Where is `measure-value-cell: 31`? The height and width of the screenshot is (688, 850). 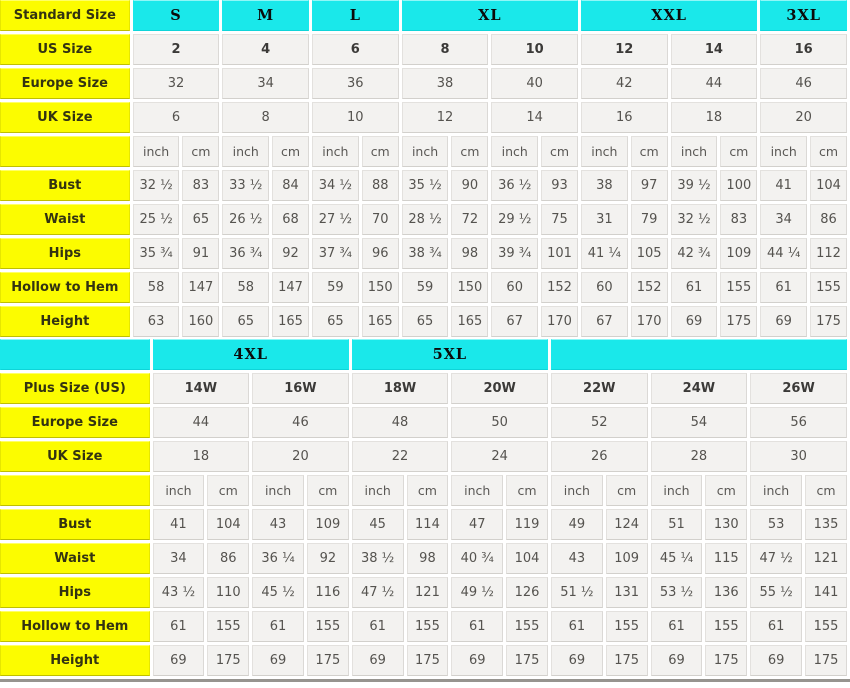
measure-value-cell: 31 is located at coordinates (604, 219).